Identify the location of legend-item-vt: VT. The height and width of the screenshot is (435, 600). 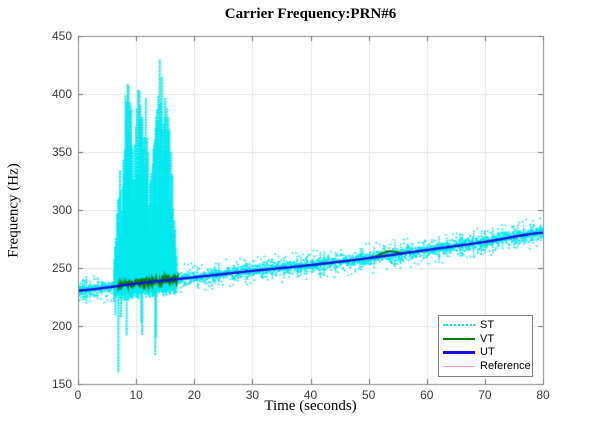
(487, 339).